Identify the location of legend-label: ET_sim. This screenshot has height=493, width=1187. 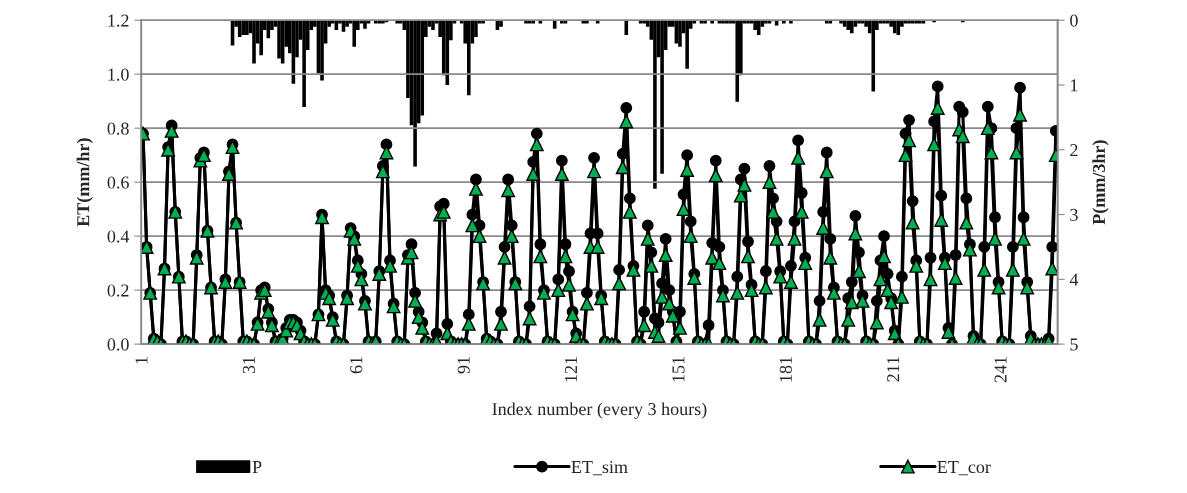
(599, 468).